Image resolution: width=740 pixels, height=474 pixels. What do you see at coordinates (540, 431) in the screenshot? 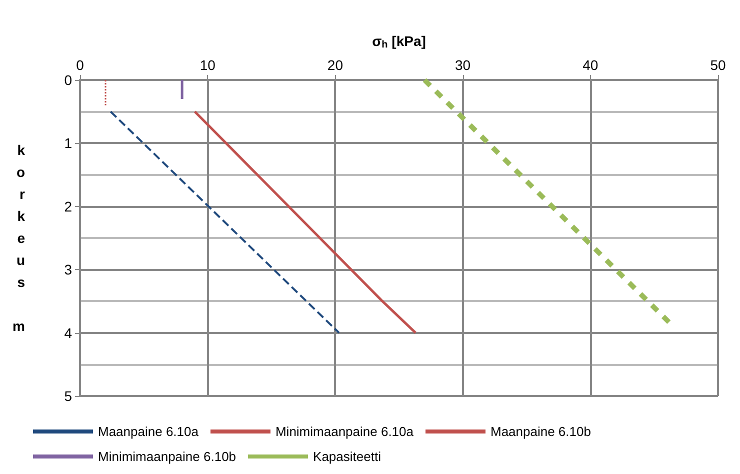
I see `legend-label: Maanpaine 6.10b` at bounding box center [540, 431].